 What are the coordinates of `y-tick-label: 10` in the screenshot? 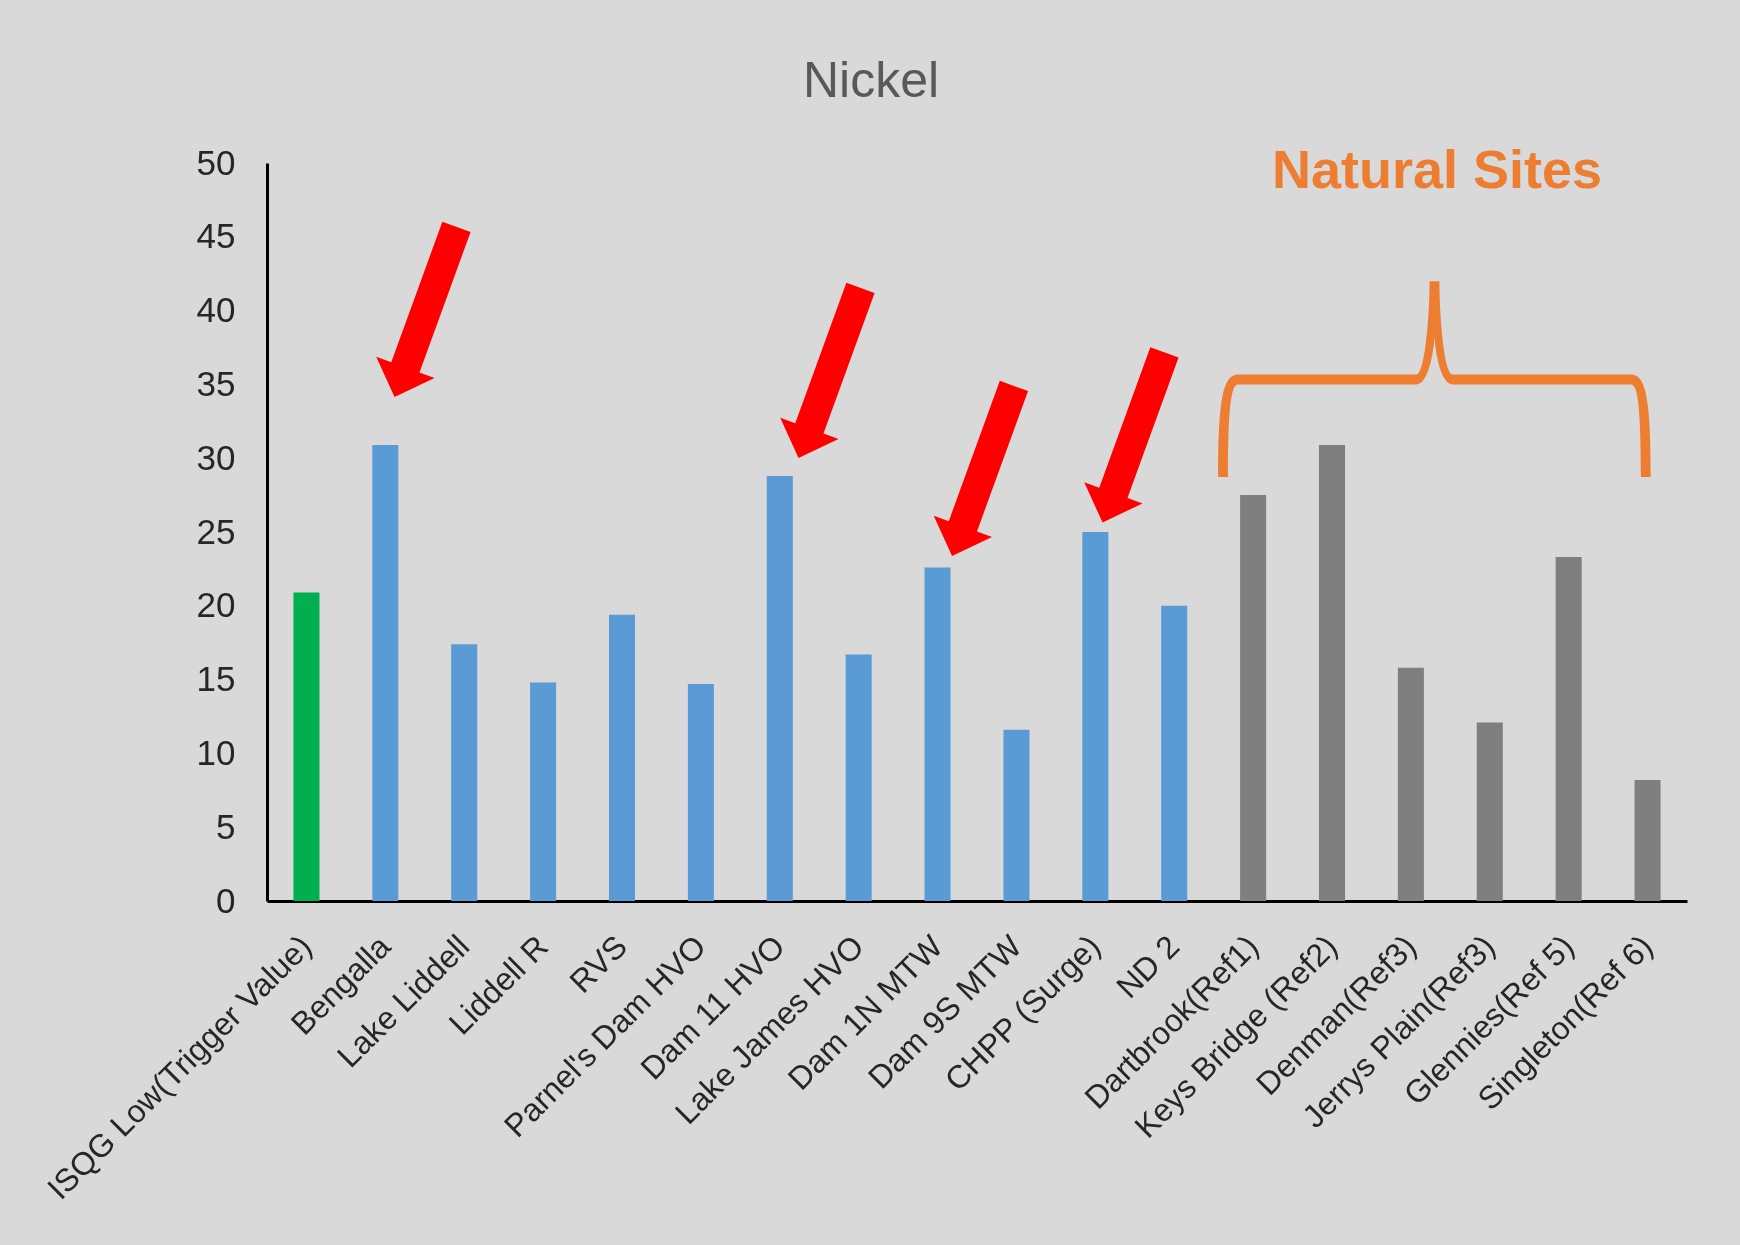 It's located at (216, 752).